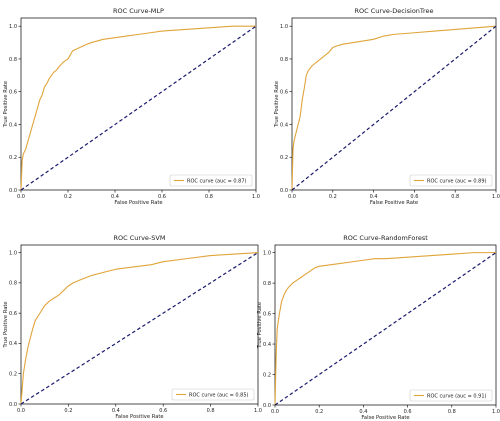  Describe the element at coordinates (457, 396) in the screenshot. I see `legend-label: ROC curve (auc = 0.91)` at that location.